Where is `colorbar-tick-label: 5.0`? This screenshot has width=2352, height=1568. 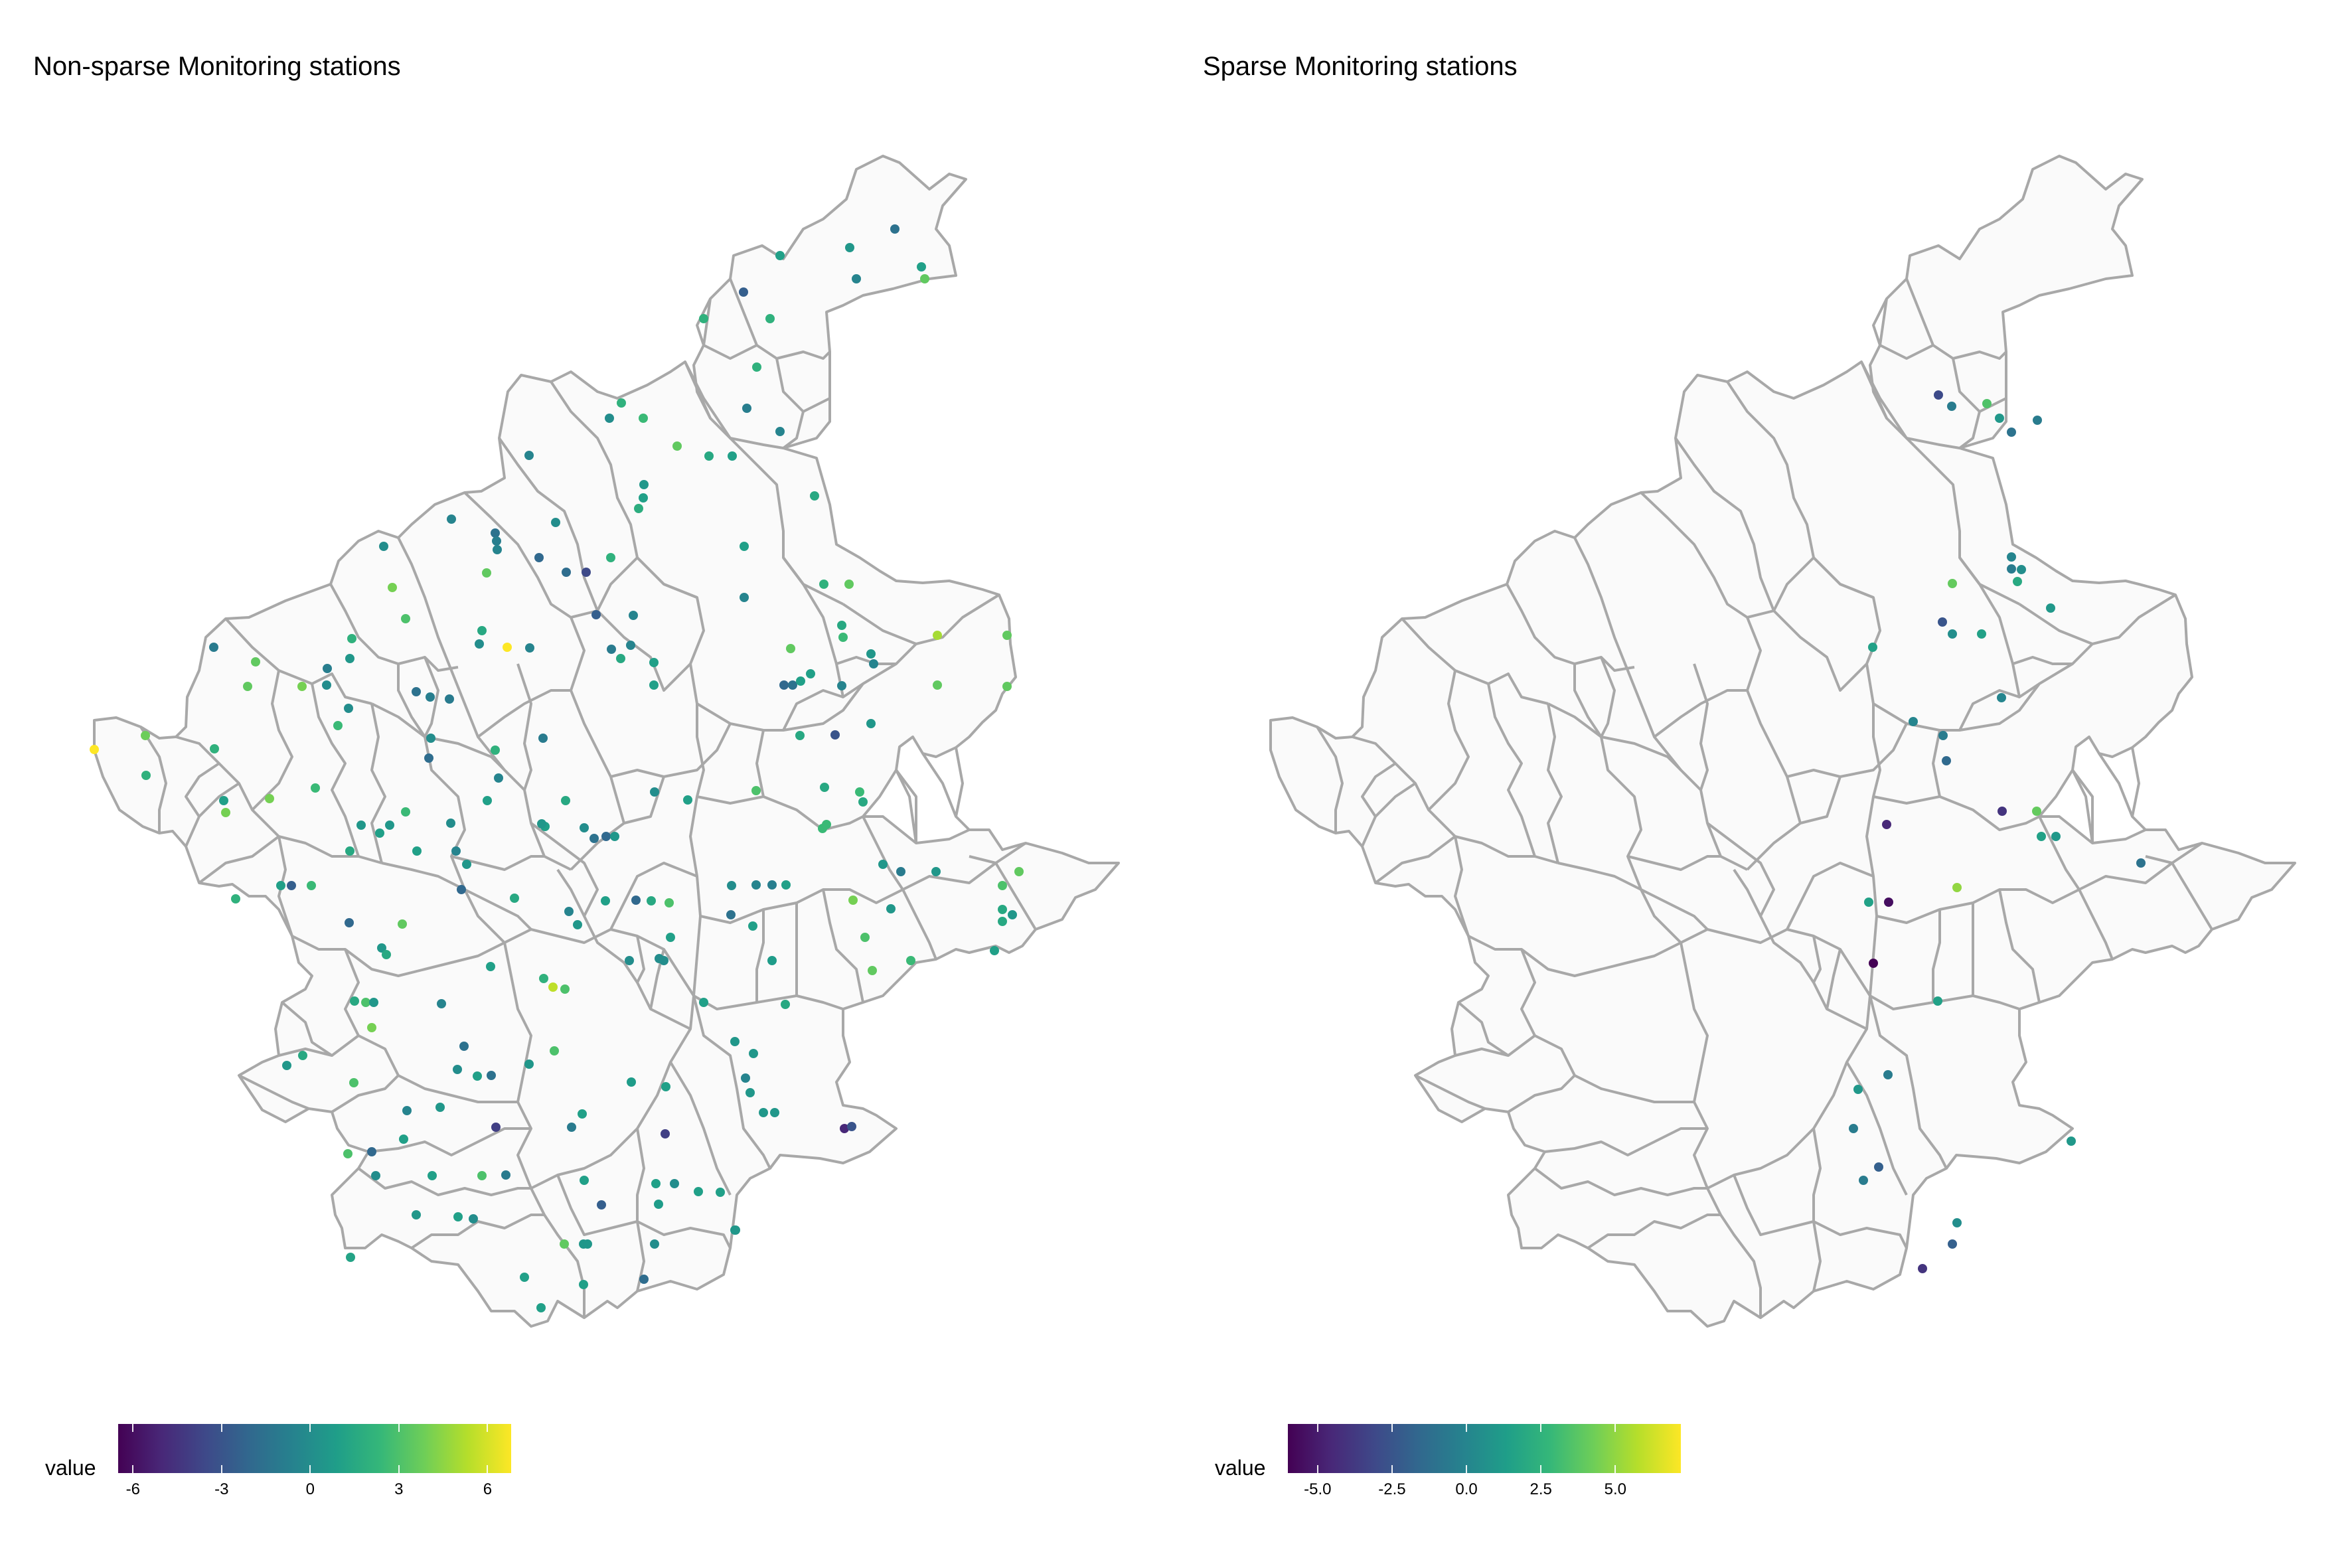 colorbar-tick-label: 5.0 is located at coordinates (1615, 1489).